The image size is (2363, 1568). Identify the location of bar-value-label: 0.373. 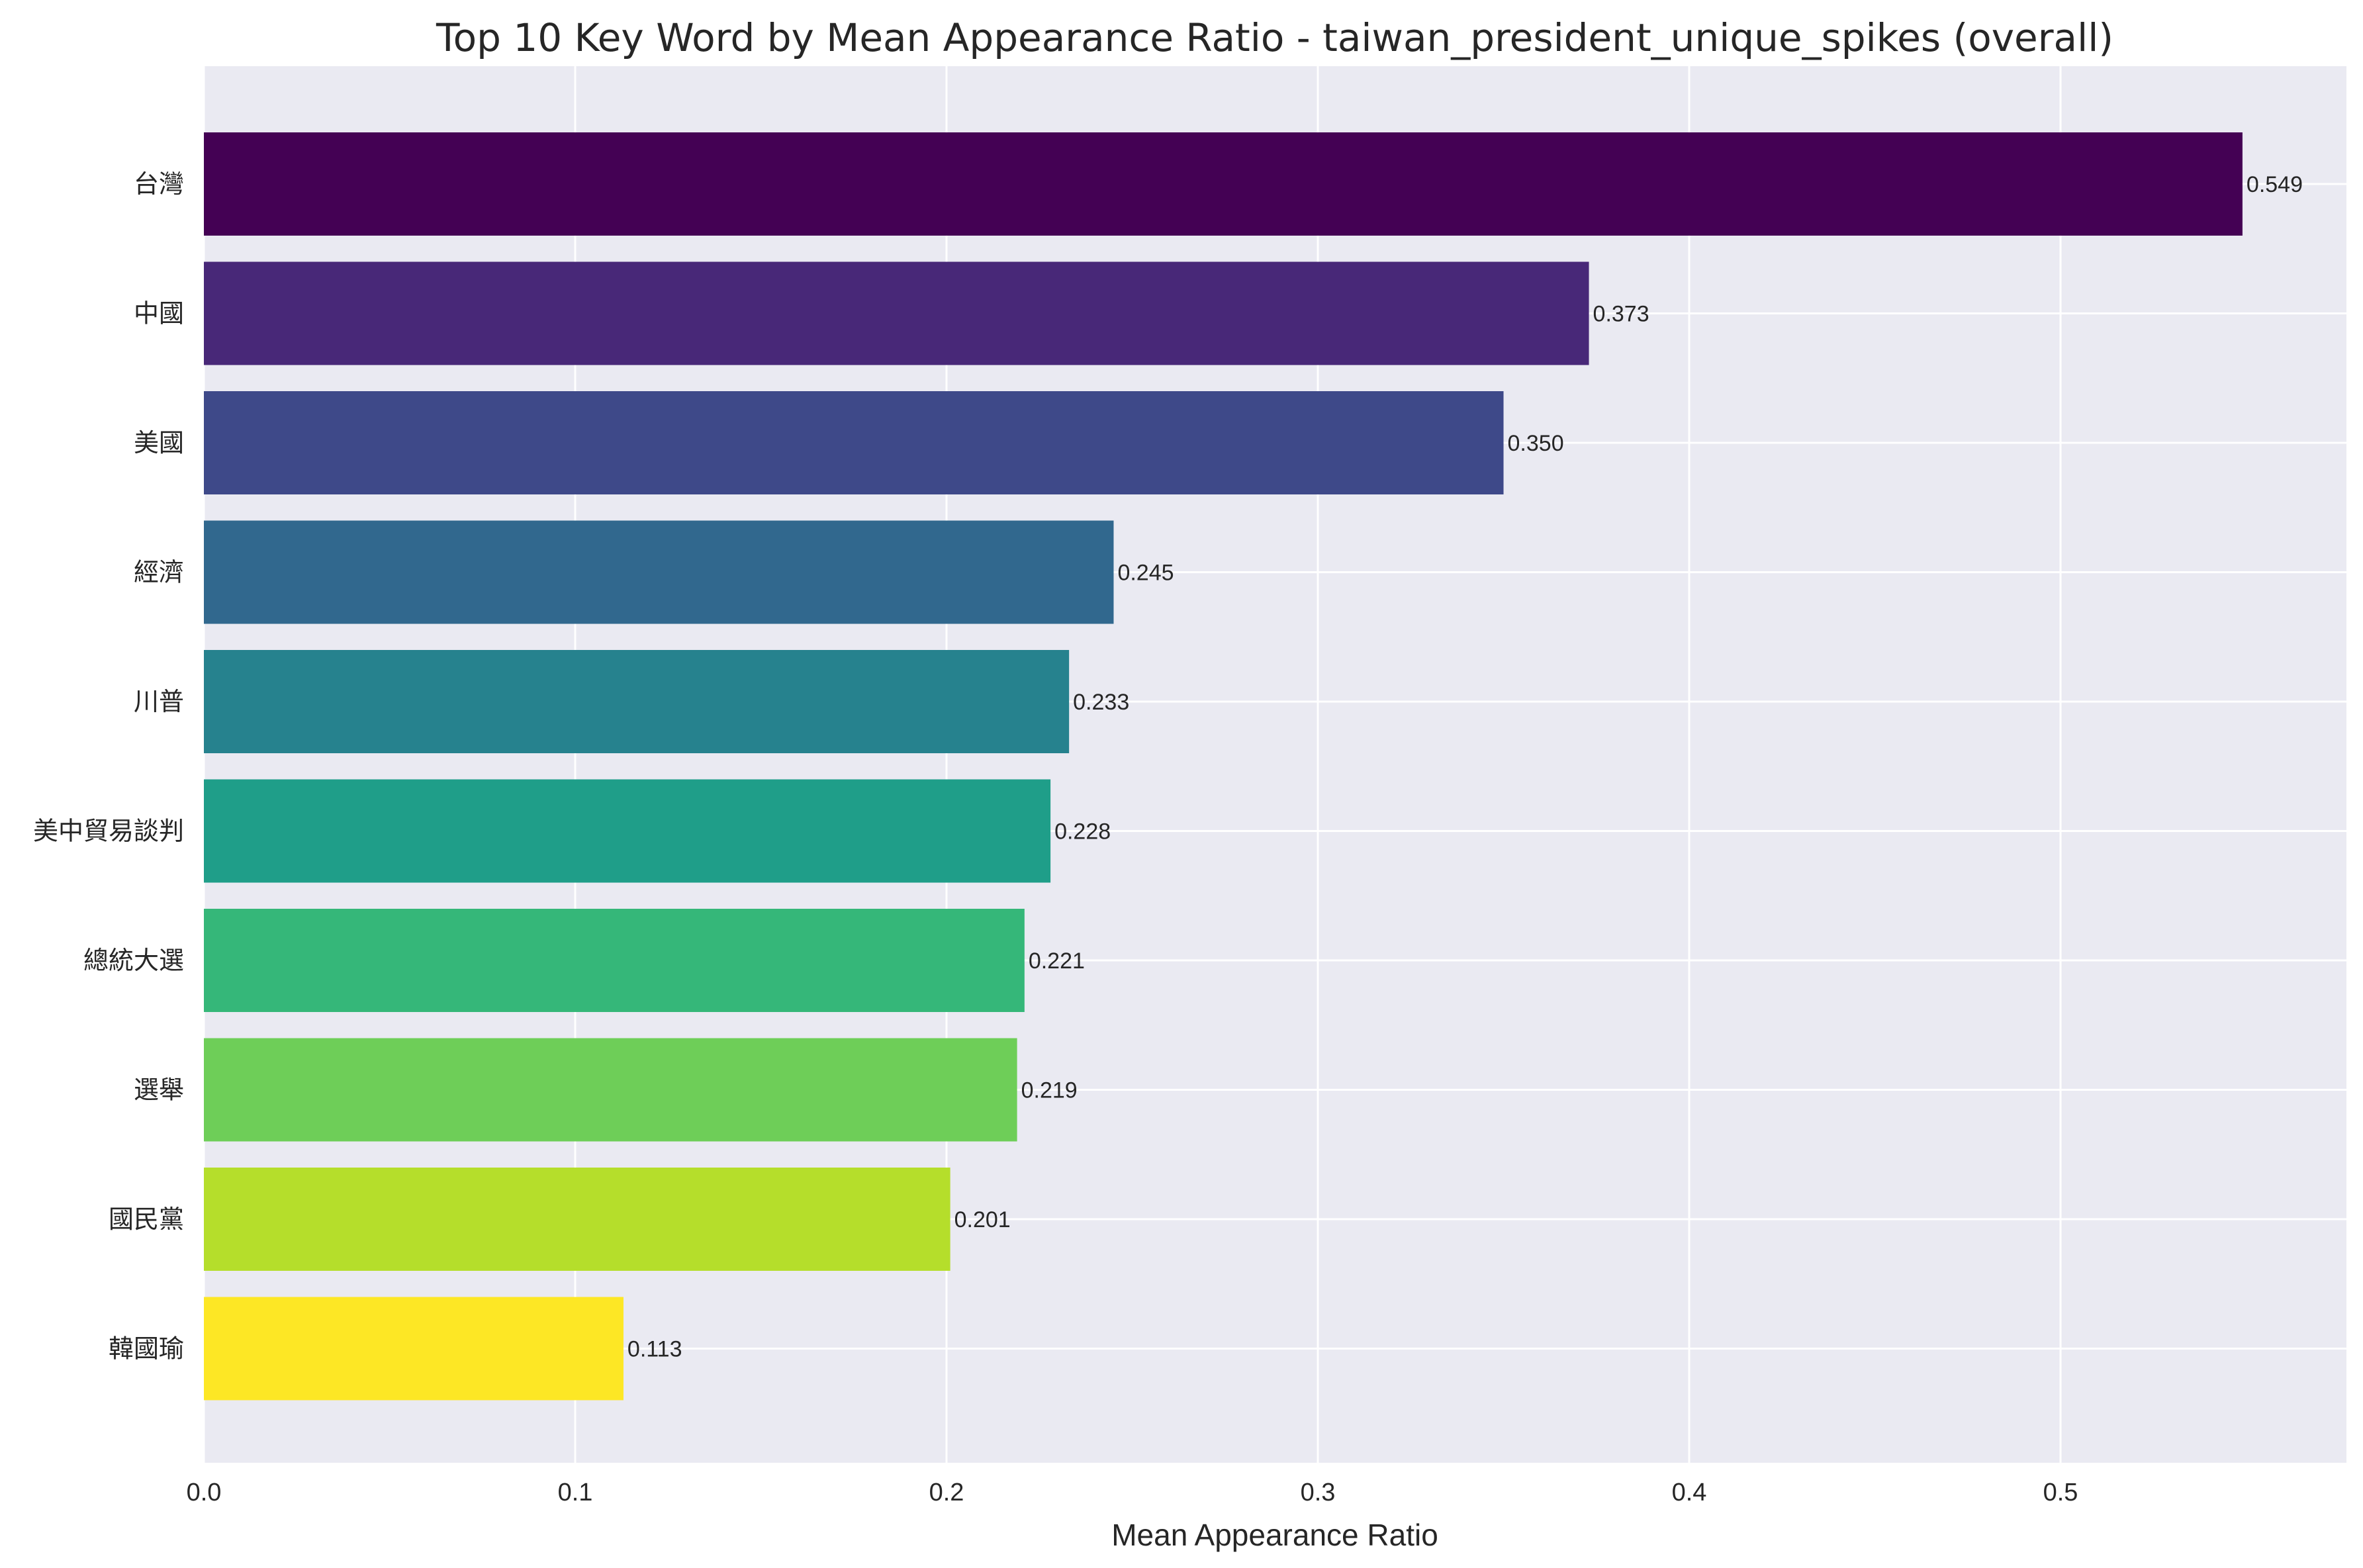
(1621, 314).